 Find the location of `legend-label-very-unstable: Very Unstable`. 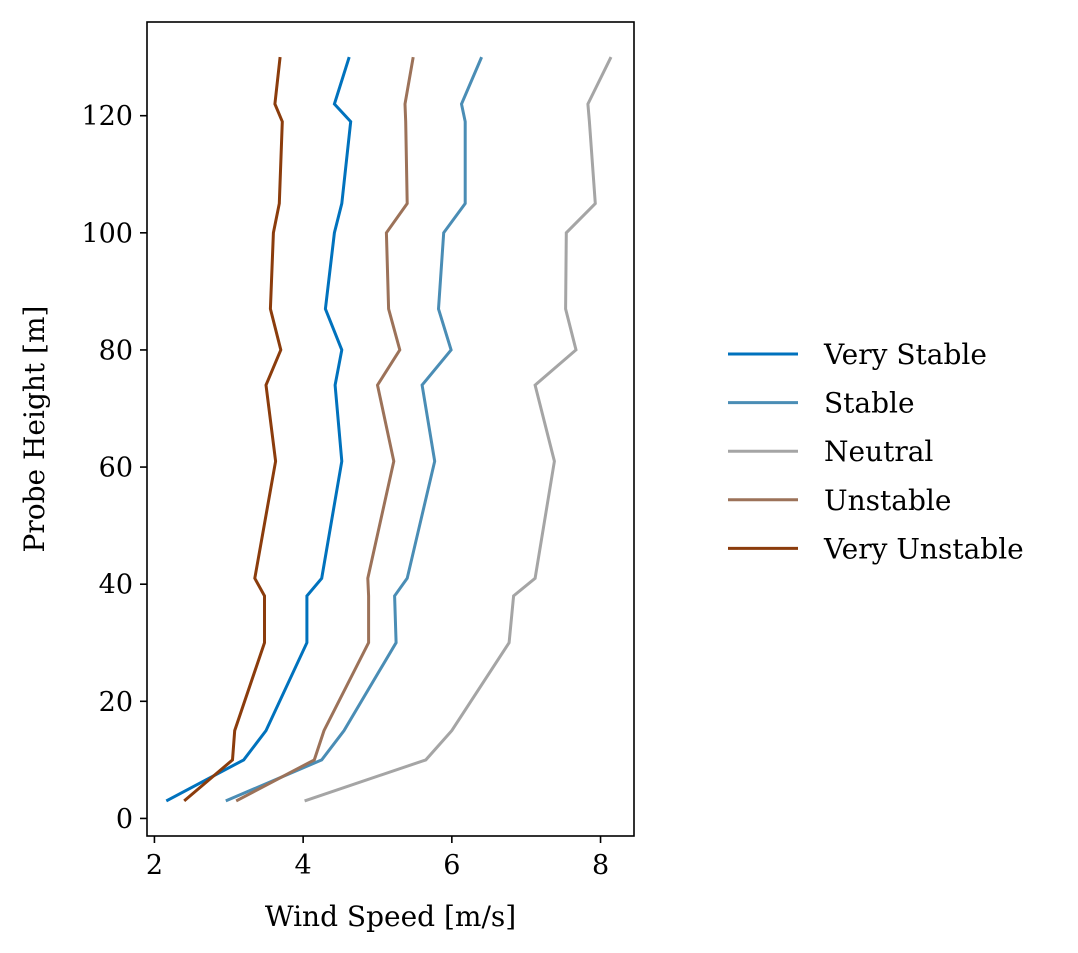

legend-label-very-unstable: Very Unstable is located at coordinates (923, 548).